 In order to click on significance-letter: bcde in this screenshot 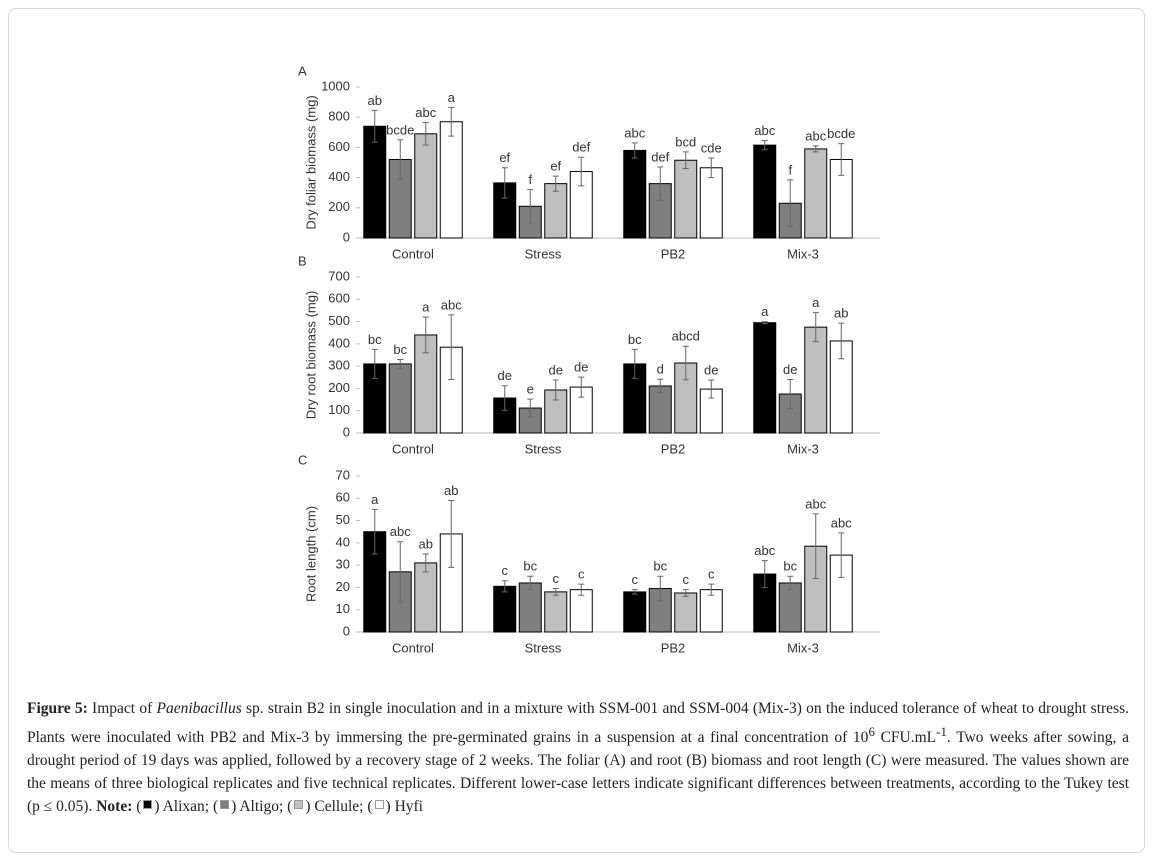, I will do `click(841, 133)`.